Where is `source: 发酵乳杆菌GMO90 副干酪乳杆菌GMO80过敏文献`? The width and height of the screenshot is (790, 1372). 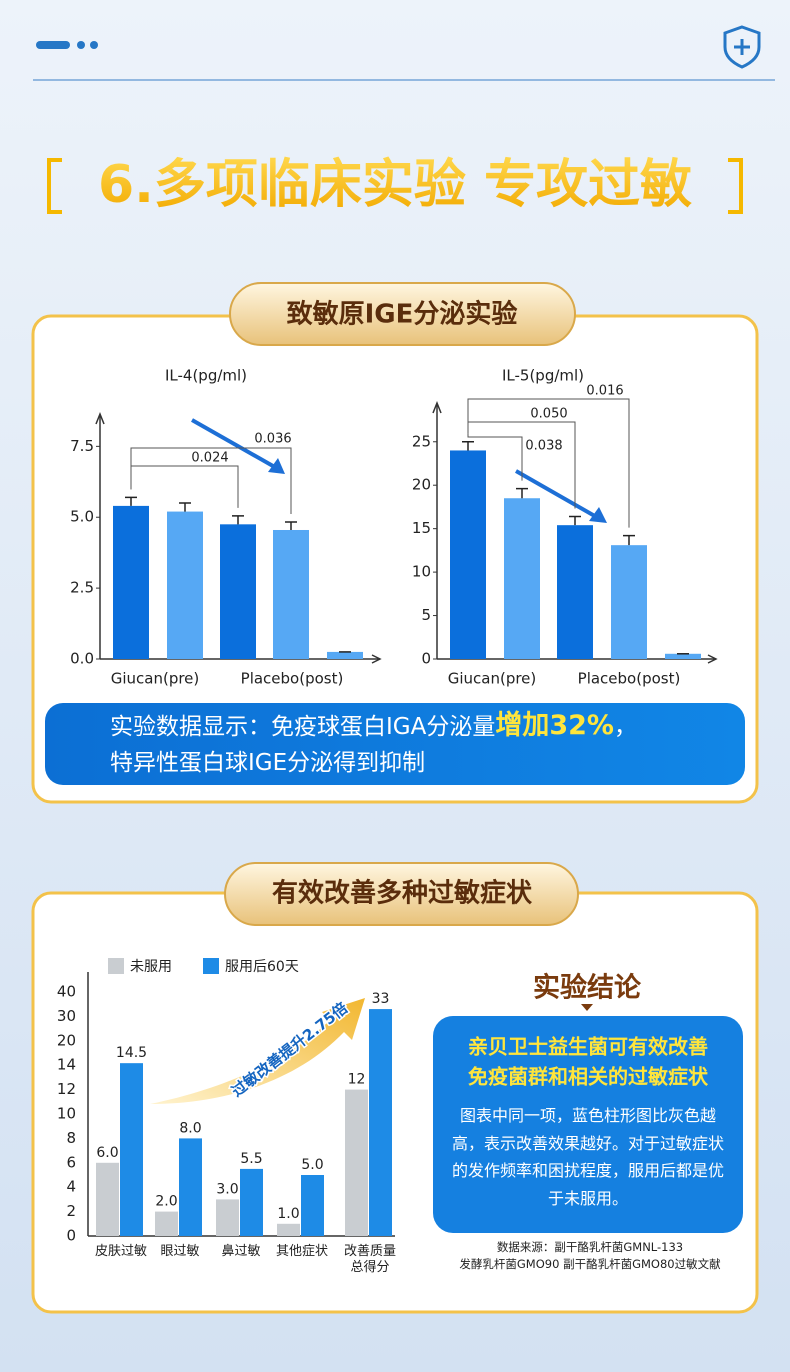
source: 发酵乳杆菌GMO90 副干酪乳杆菌GMO80过敏文献 is located at coordinates (590, 1264).